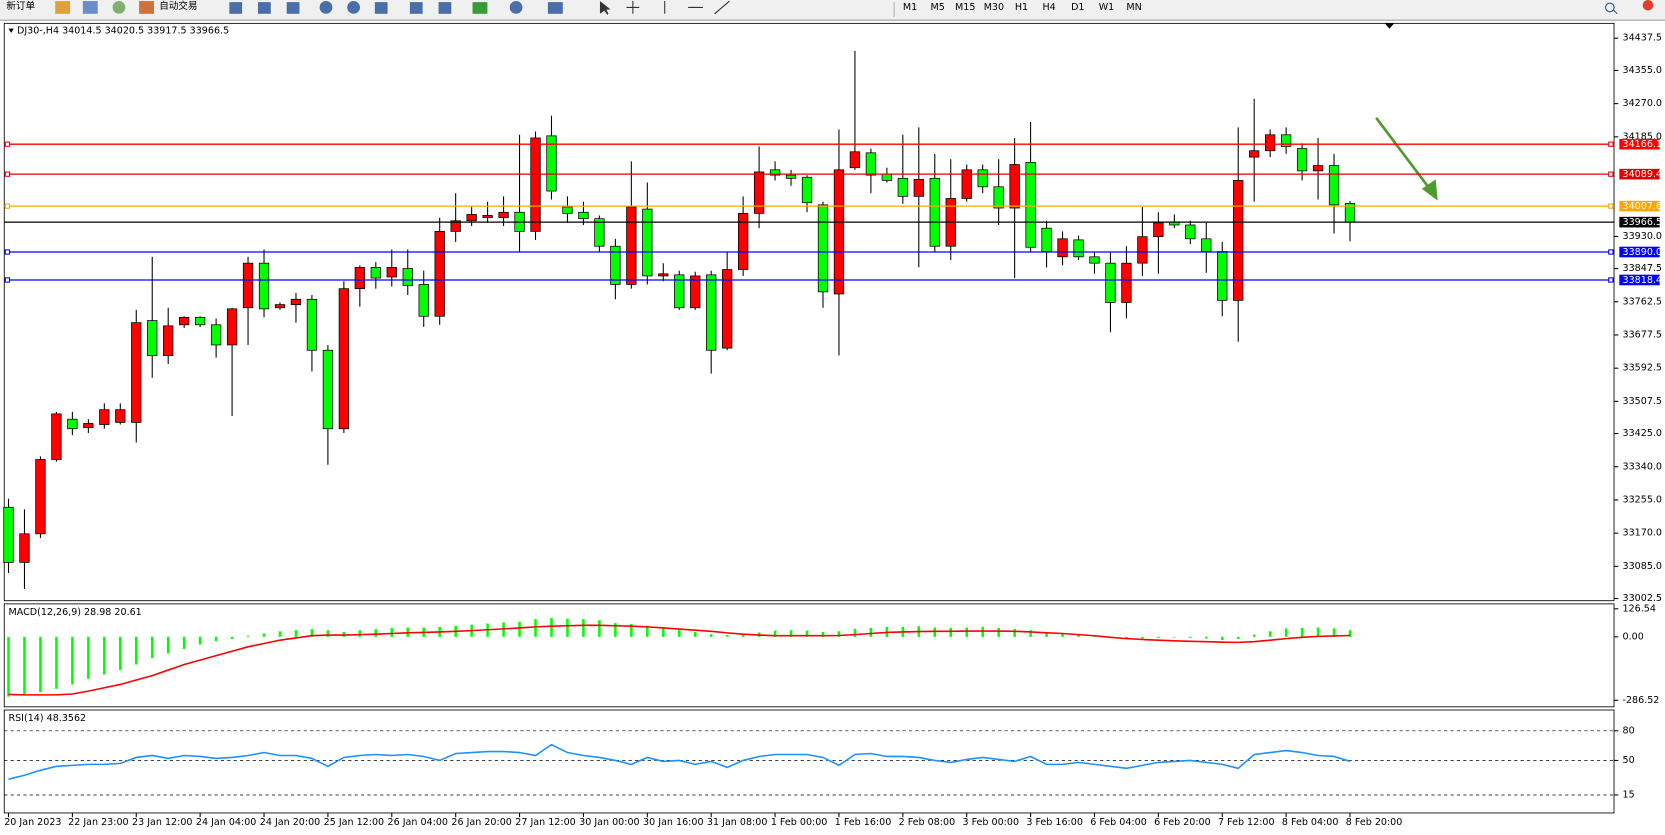 The width and height of the screenshot is (1665, 835). I want to click on timeframe-button: W1, so click(1107, 7).